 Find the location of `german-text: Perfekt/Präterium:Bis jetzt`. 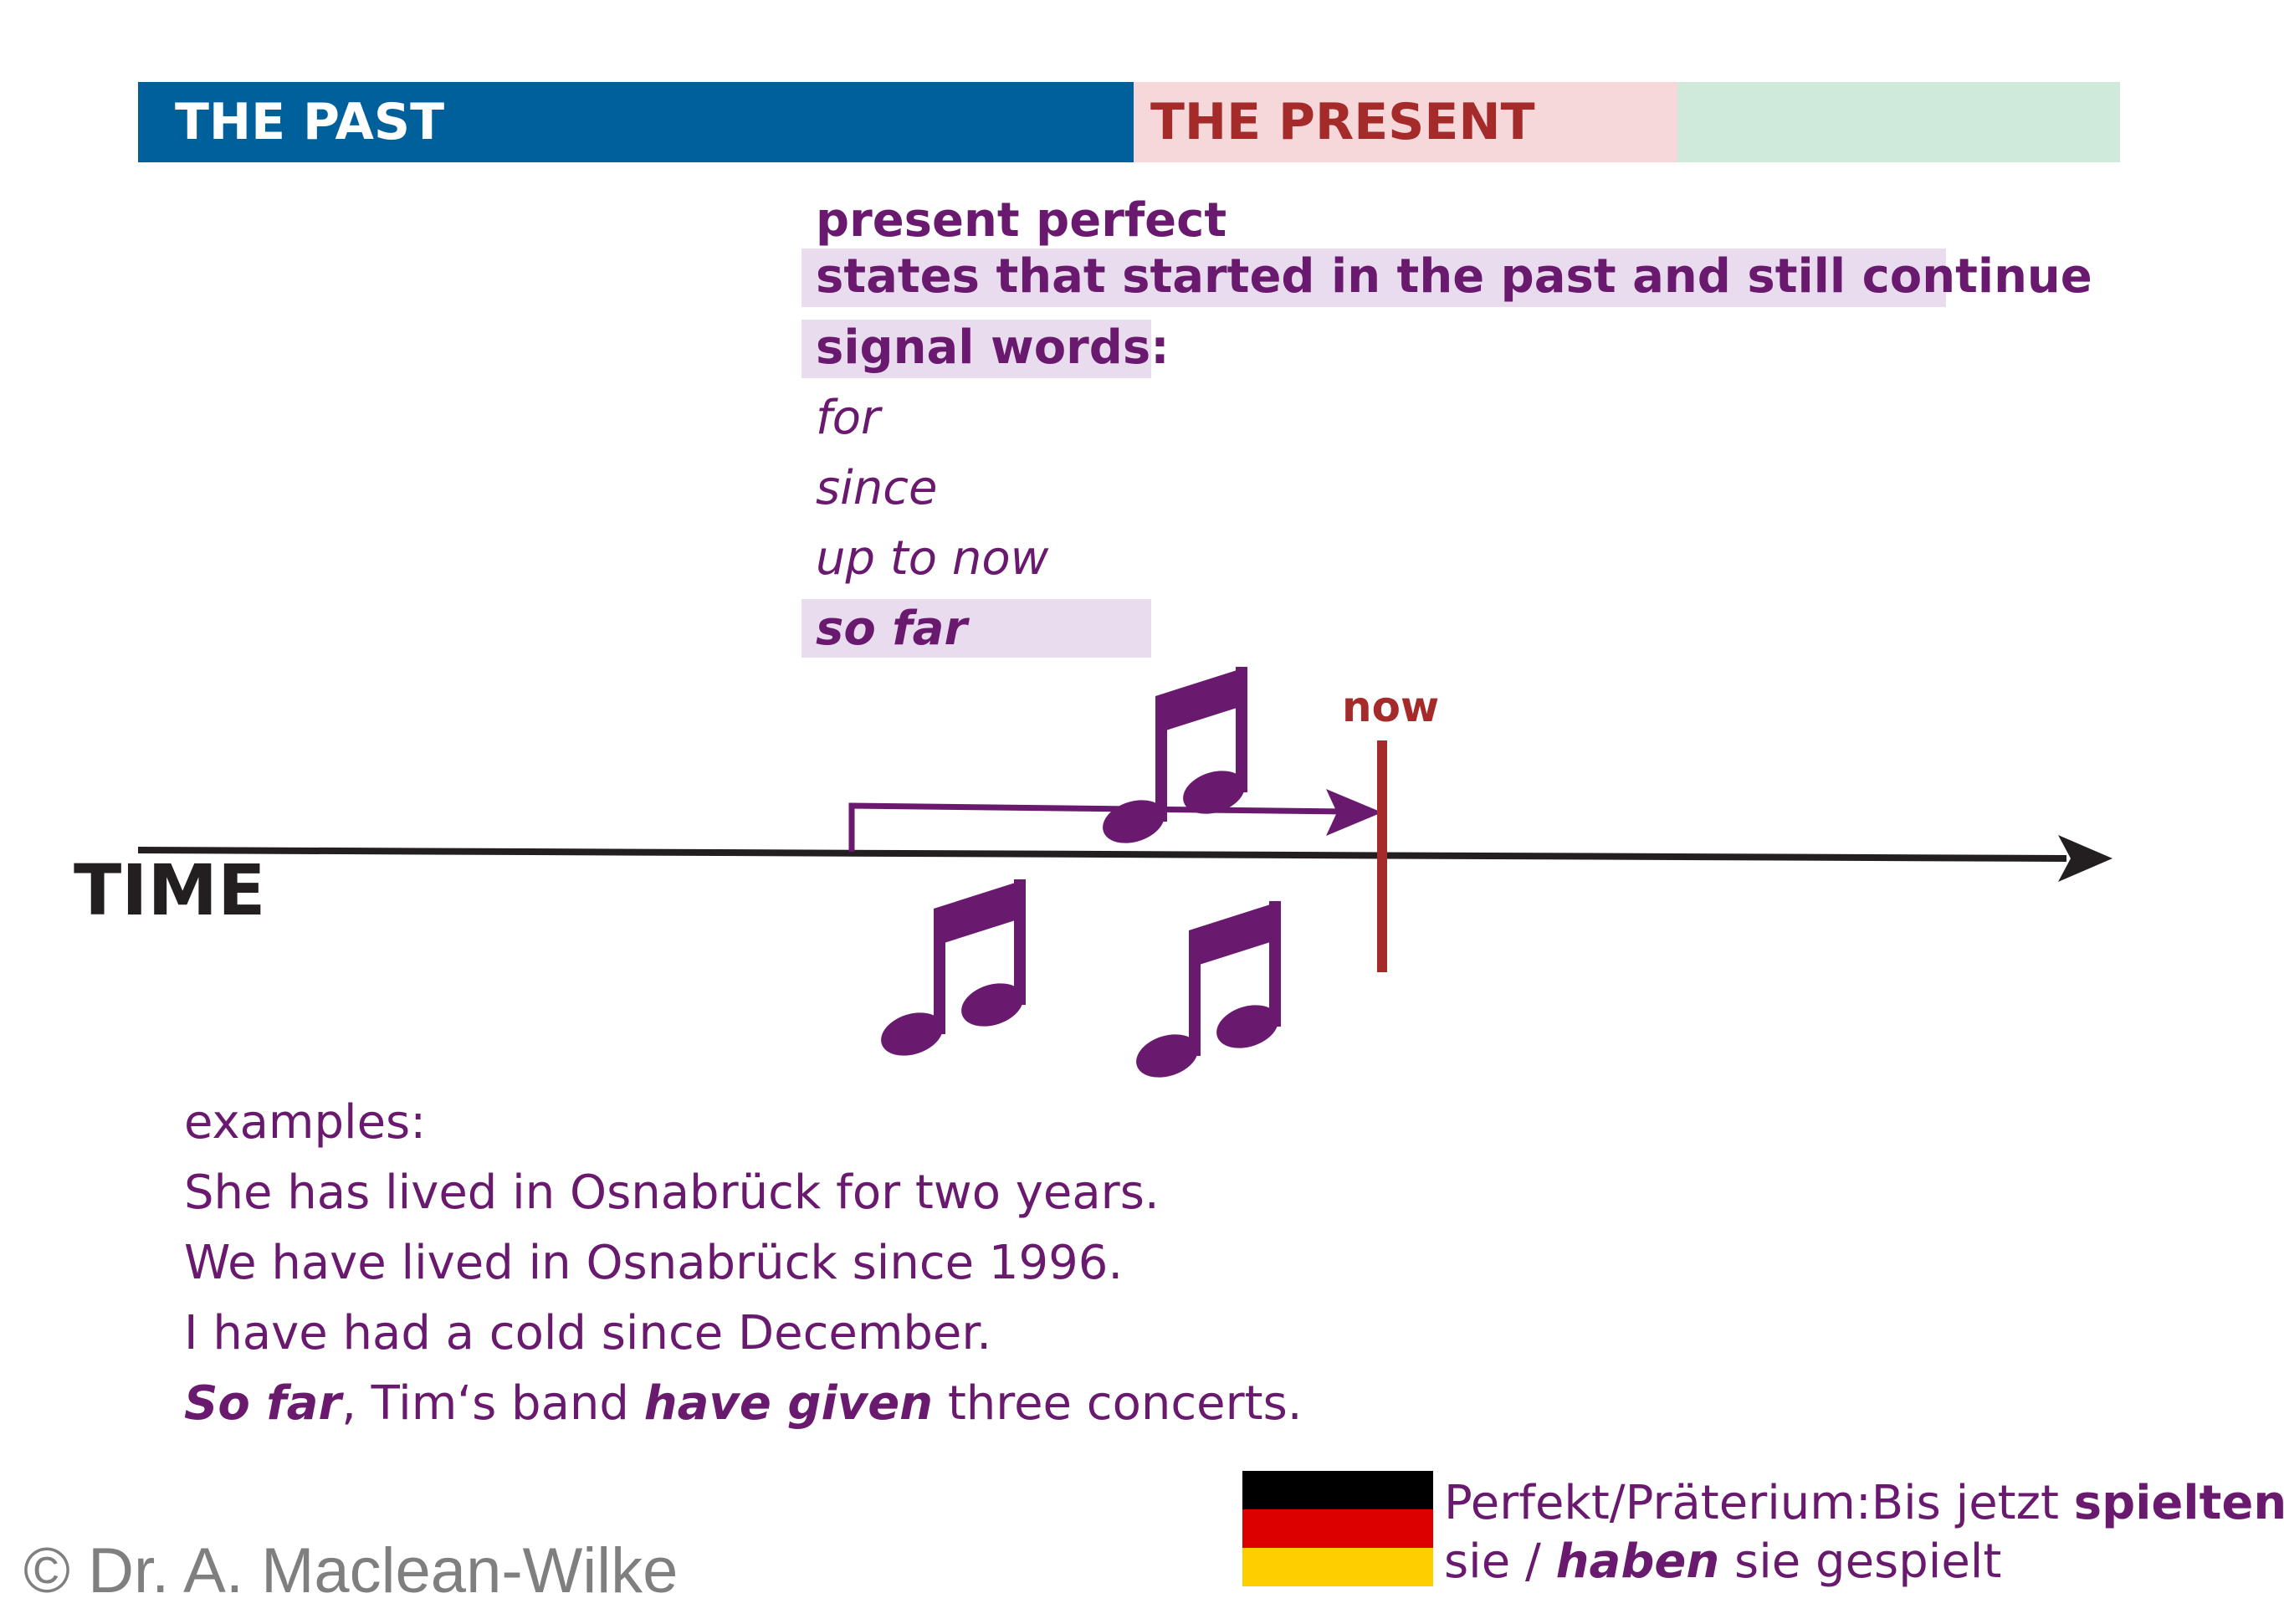

german-text: Perfekt/Präterium:Bis jetzt is located at coordinates (1759, 1503).